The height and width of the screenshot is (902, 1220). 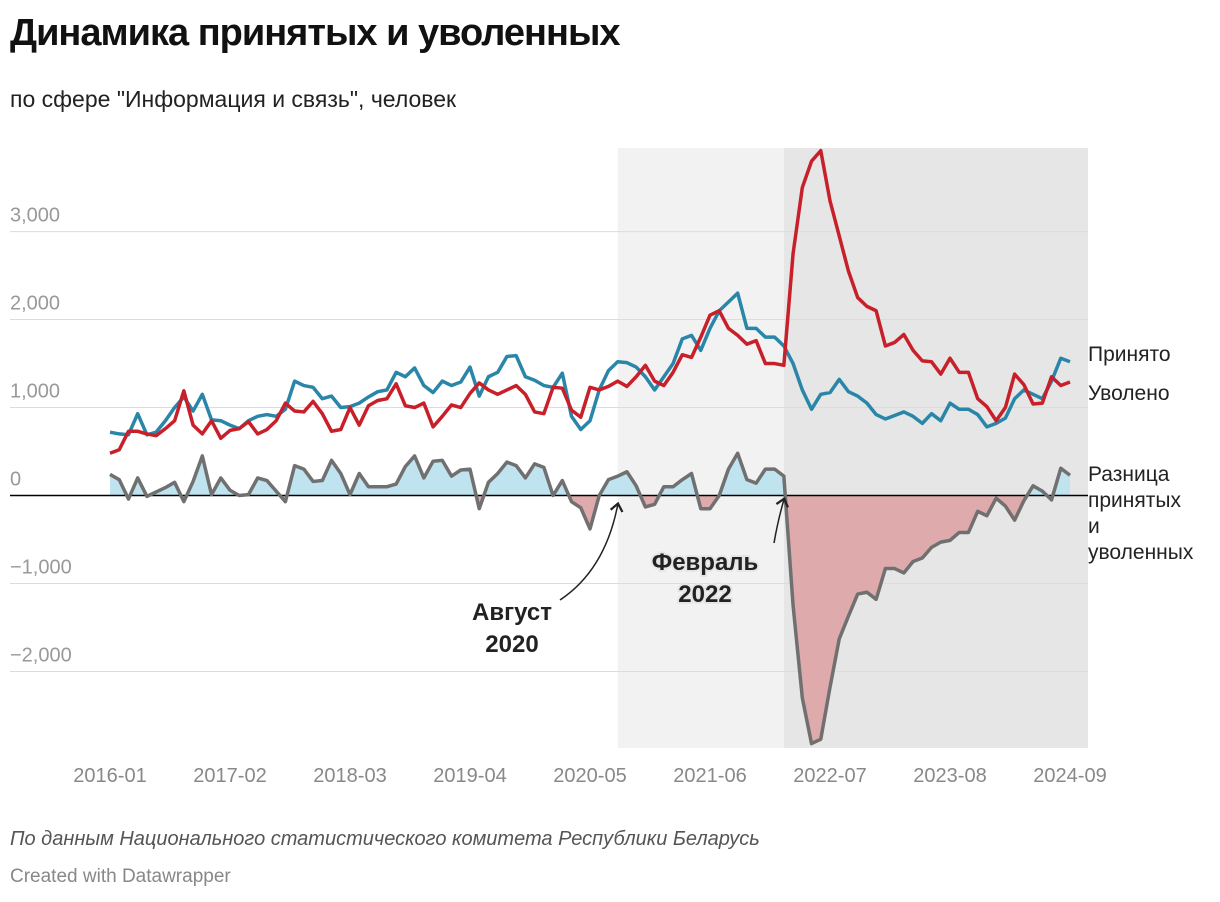 What do you see at coordinates (315, 33) in the screenshot?
I see `chart-title: Динамика принятых и уволенных` at bounding box center [315, 33].